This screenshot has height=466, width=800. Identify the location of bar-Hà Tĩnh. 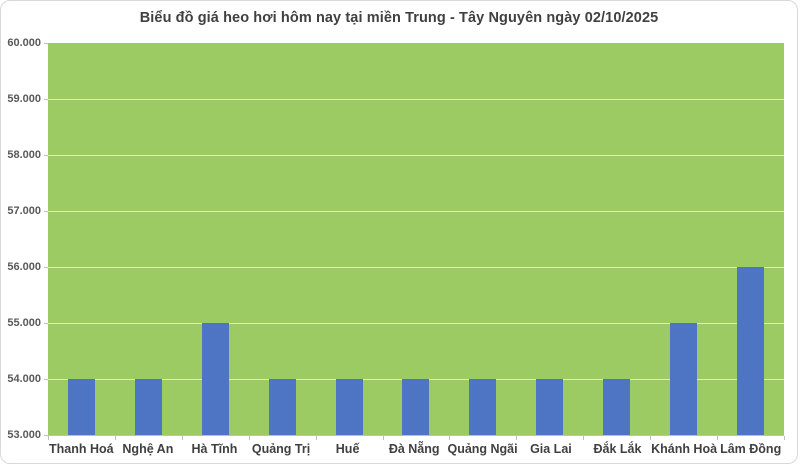
(215, 379).